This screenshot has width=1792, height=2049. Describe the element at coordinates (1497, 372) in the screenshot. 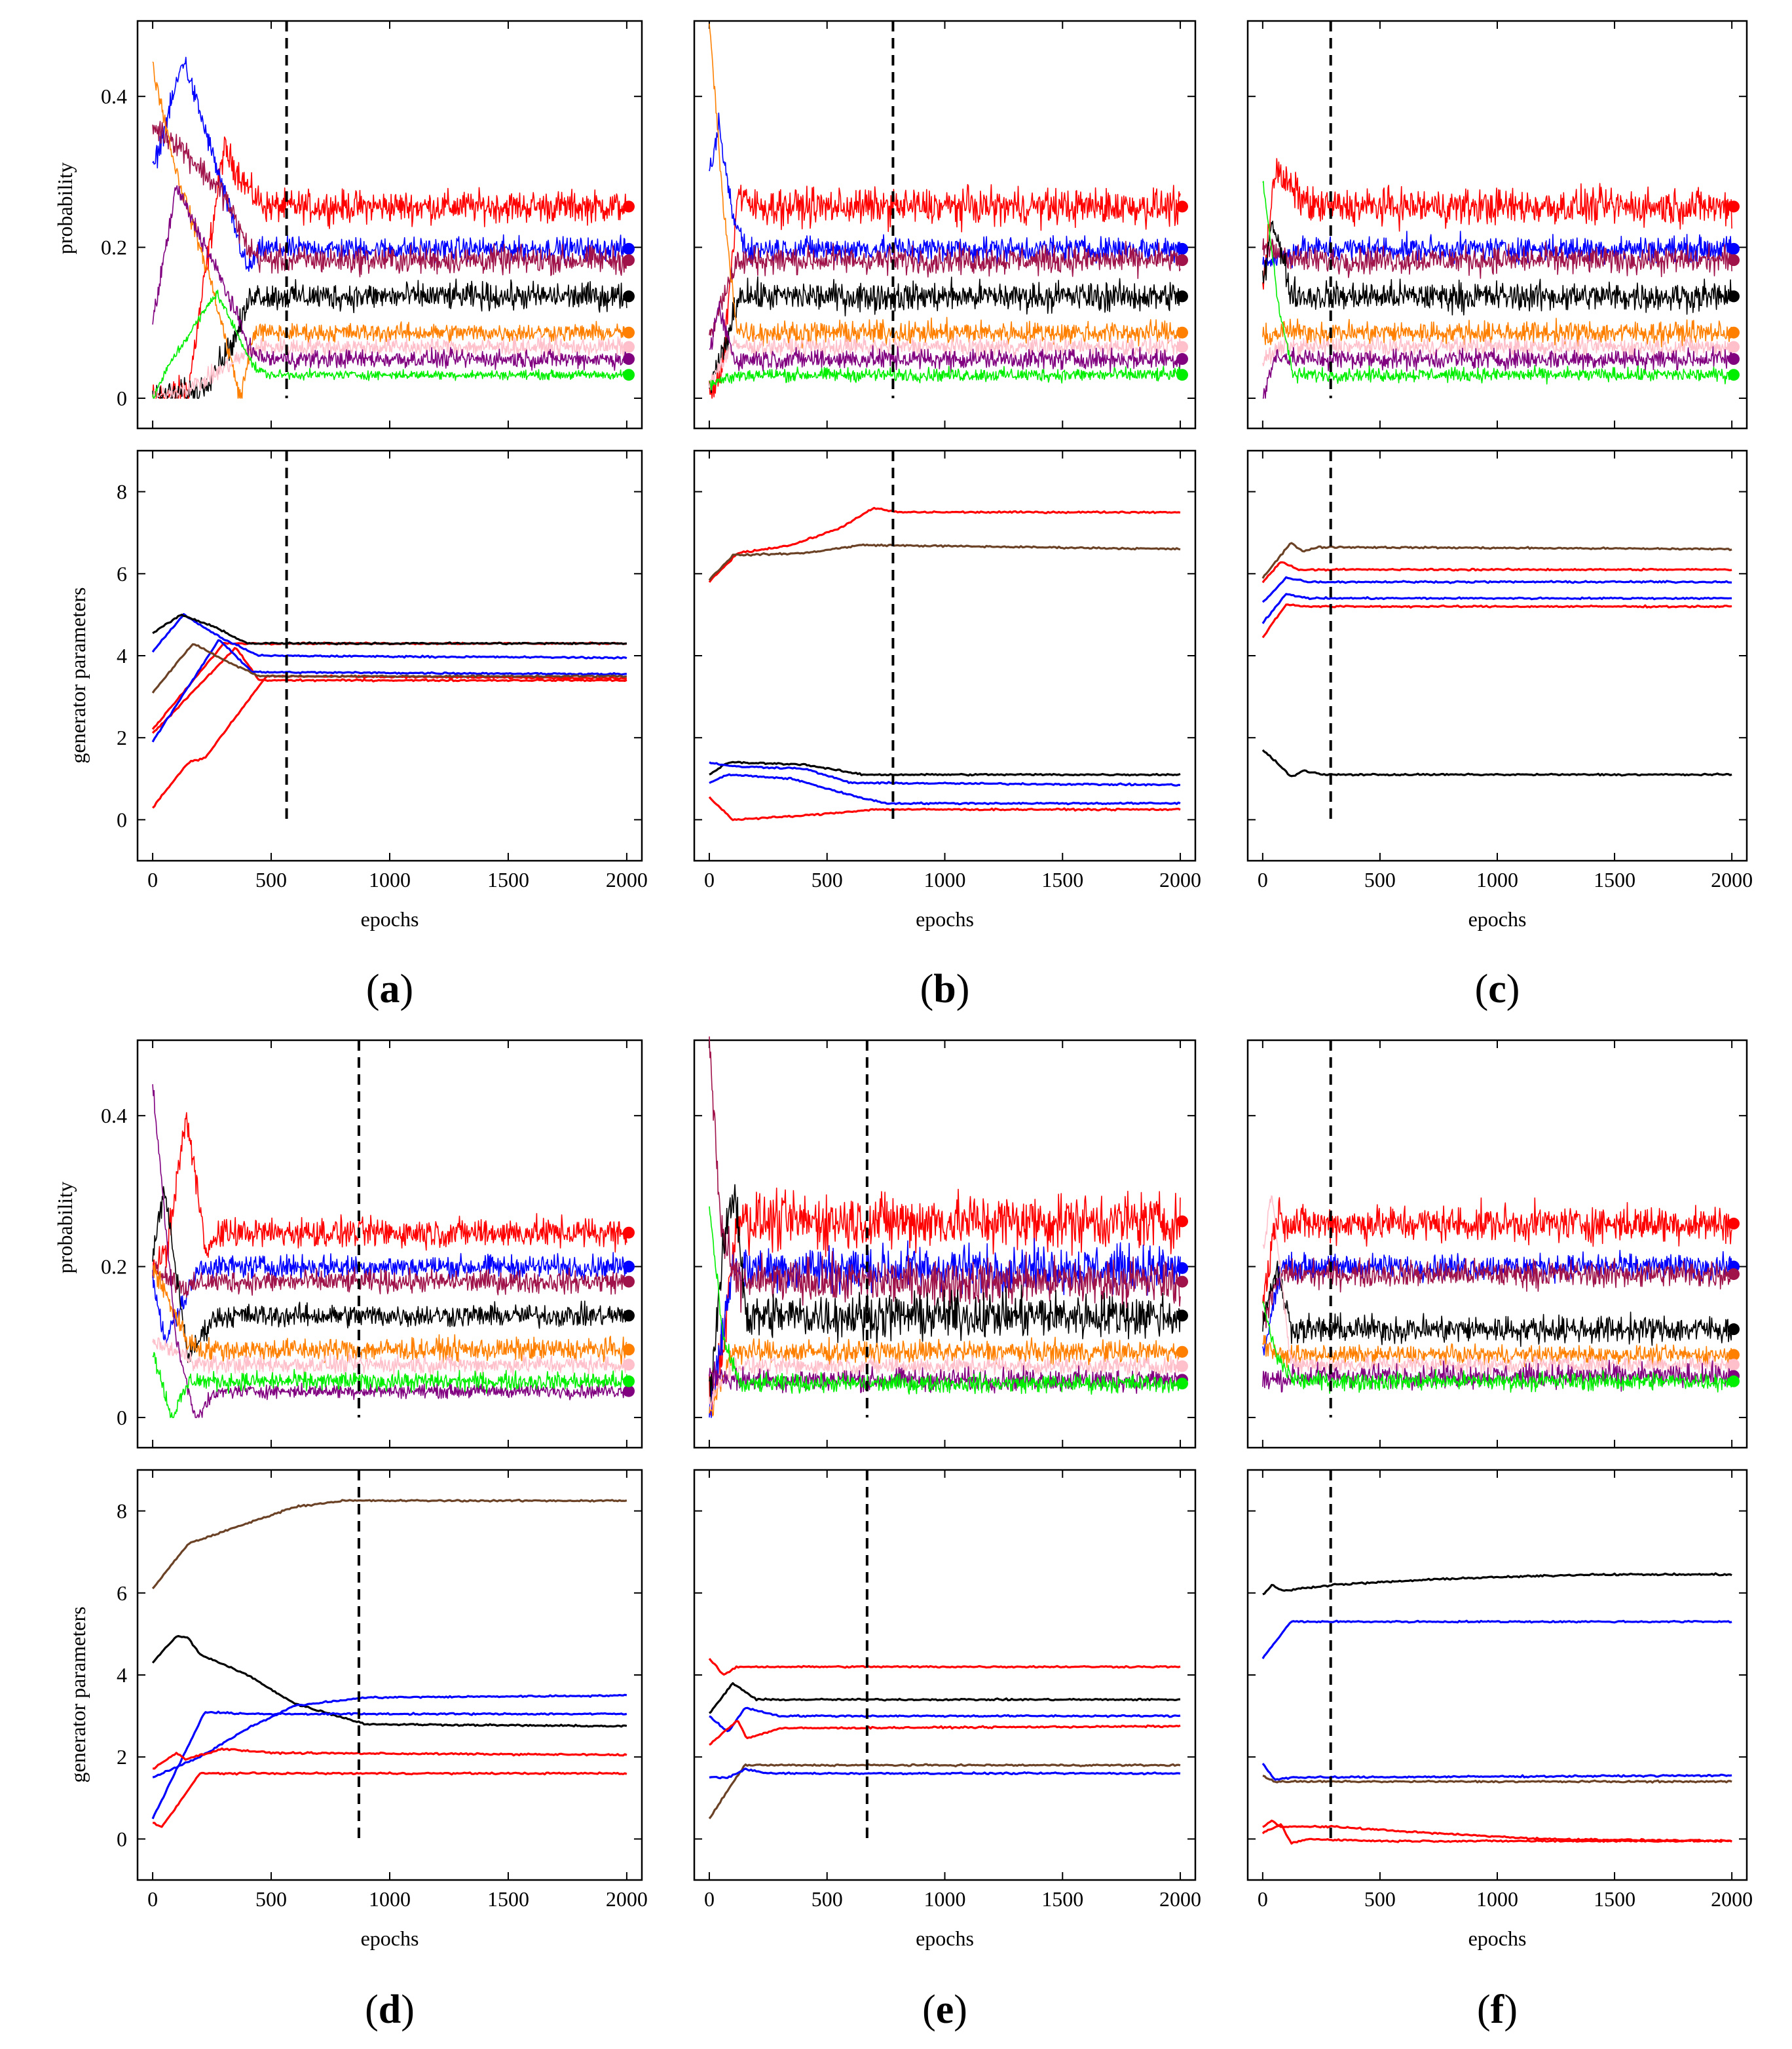

I see `probability-series-purple` at that location.